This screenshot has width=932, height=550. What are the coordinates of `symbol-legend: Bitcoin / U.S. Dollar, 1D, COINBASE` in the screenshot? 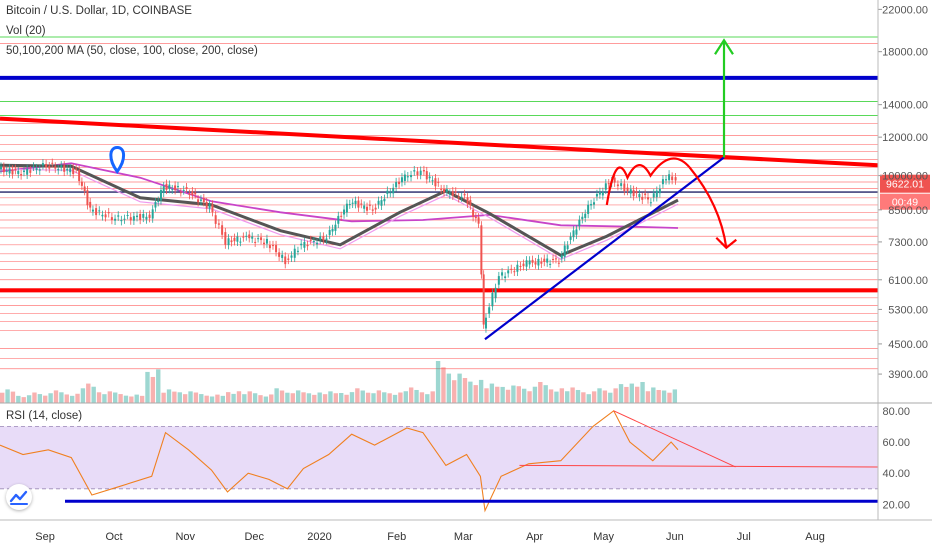 It's located at (99, 11).